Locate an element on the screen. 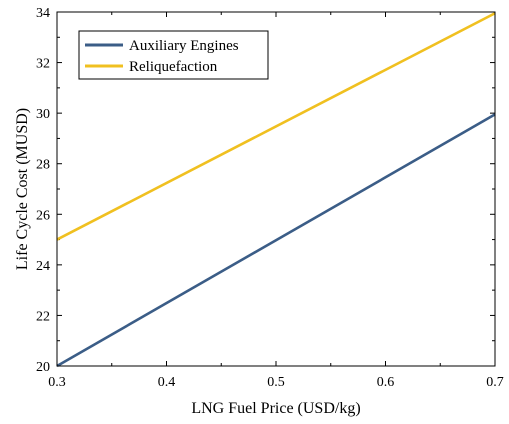 The image size is (509, 424). x-tick-label: 0.6 is located at coordinates (386, 382).